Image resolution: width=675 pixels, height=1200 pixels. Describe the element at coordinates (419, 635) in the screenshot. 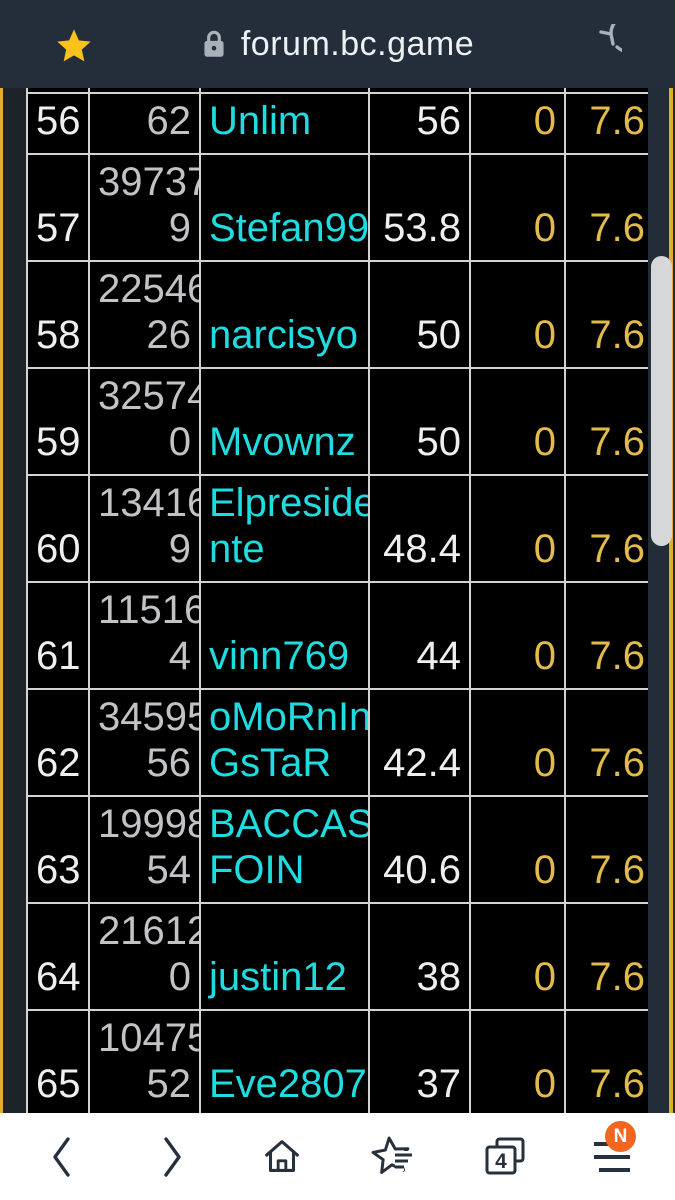

I see `score-cell: 44` at that location.